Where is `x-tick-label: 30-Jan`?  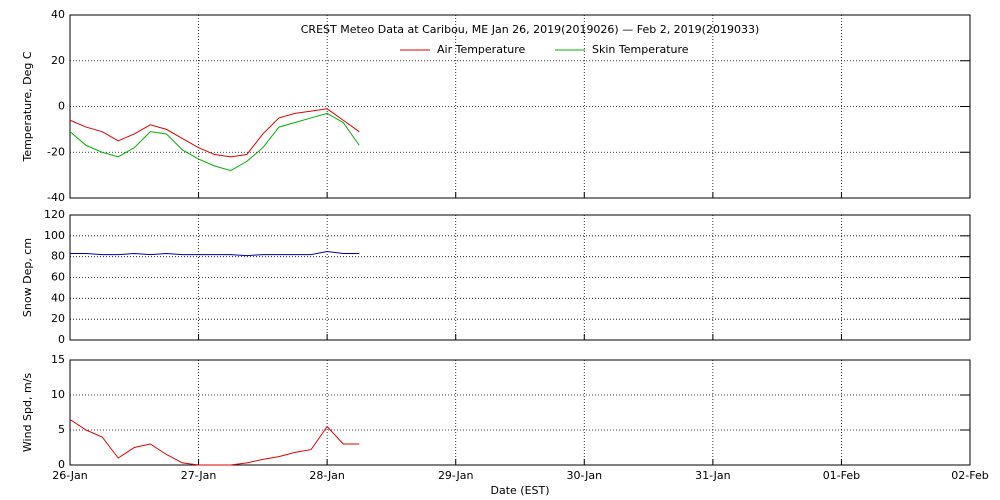
x-tick-label: 30-Jan is located at coordinates (585, 475).